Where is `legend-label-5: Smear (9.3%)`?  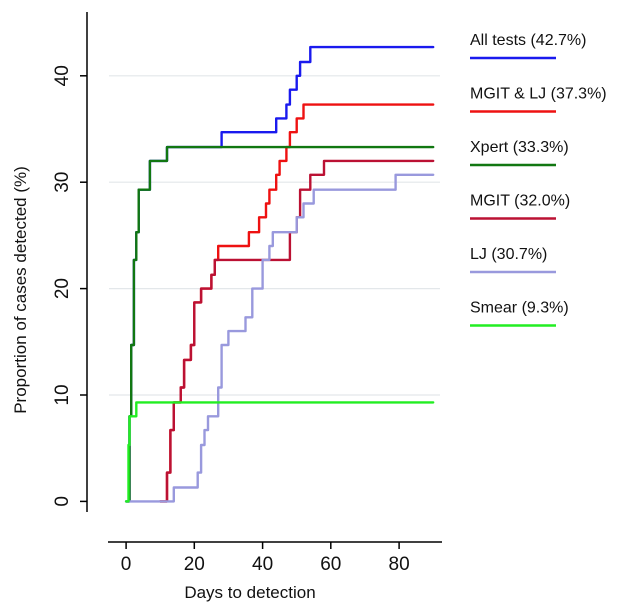 legend-label-5: Smear (9.3%) is located at coordinates (519, 308).